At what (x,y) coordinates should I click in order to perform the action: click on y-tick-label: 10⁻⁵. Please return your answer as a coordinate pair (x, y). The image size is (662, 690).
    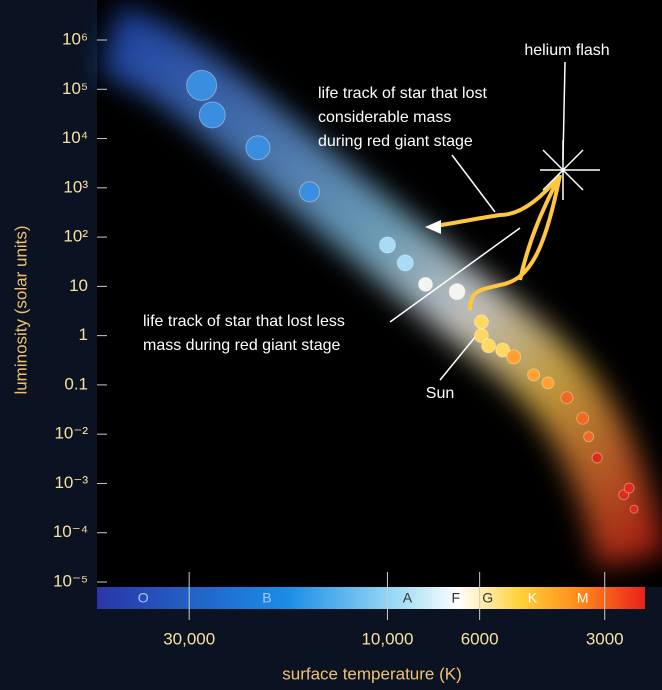
    Looking at the image, I should click on (70, 580).